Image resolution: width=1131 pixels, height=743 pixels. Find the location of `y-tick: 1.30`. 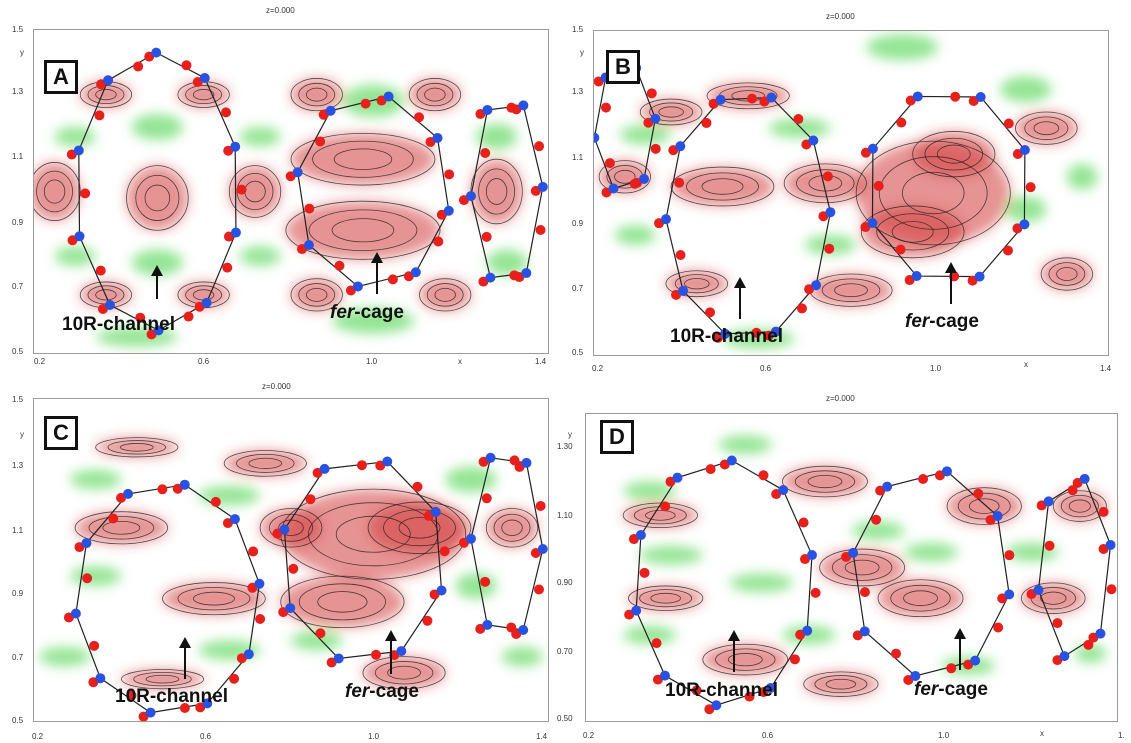

y-tick: 1.30 is located at coordinates (565, 446).